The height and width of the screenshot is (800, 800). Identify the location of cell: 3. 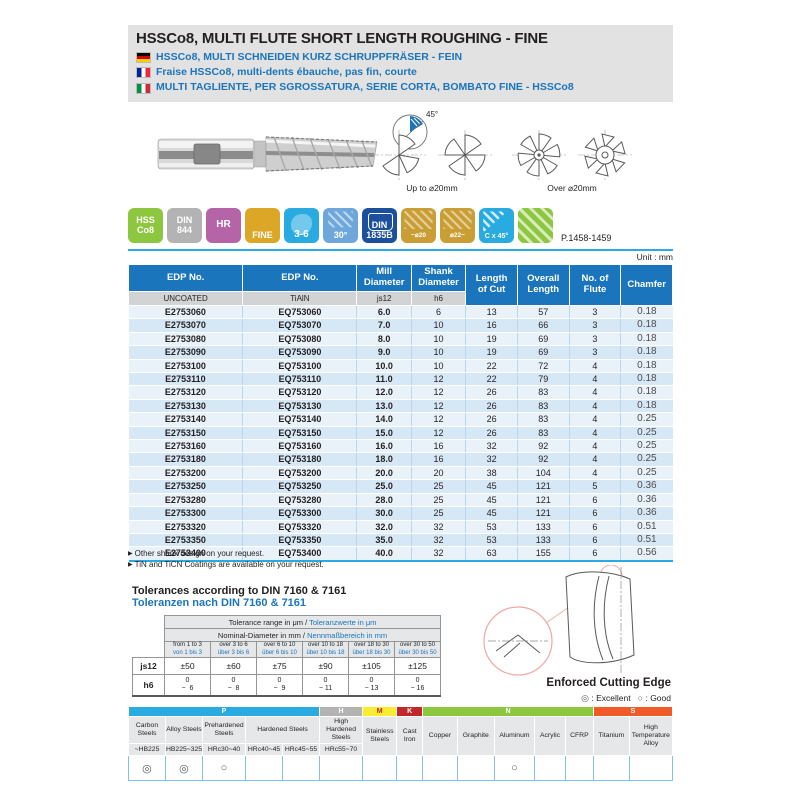
(595, 352).